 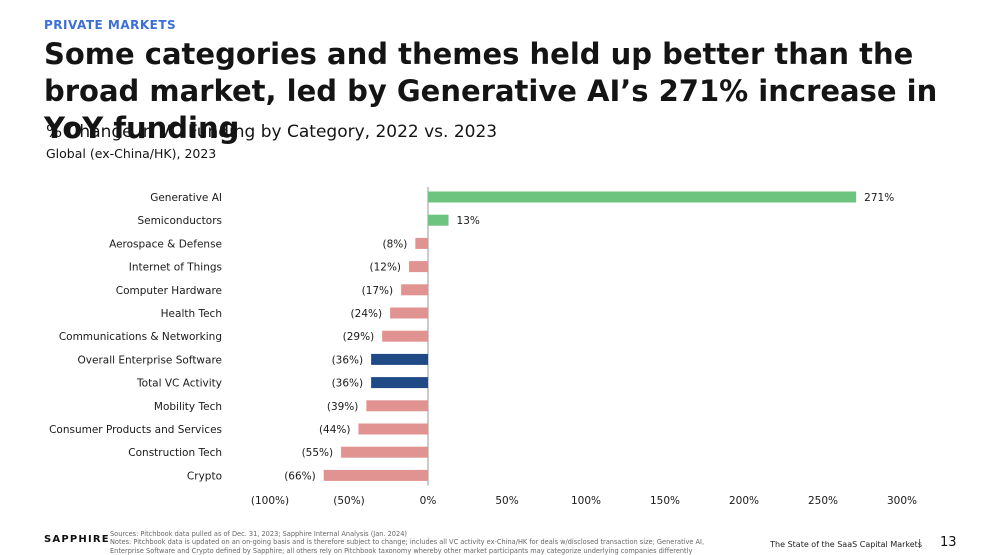 What do you see at coordinates (744, 501) in the screenshot?
I see `x-tick-label: 200%` at bounding box center [744, 501].